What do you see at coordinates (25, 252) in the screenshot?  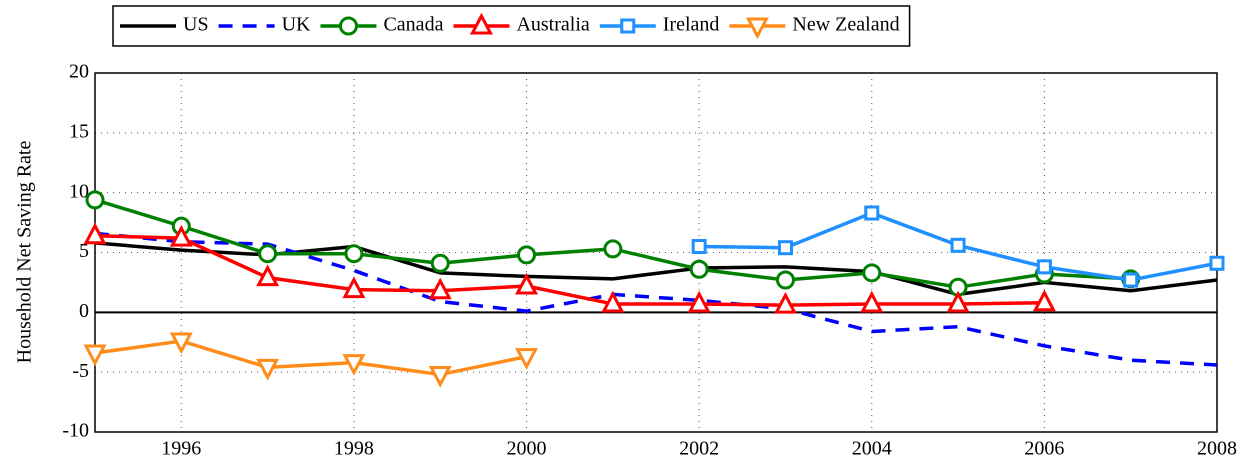 I see `y-axis-label: Household Net Saving Rate` at bounding box center [25, 252].